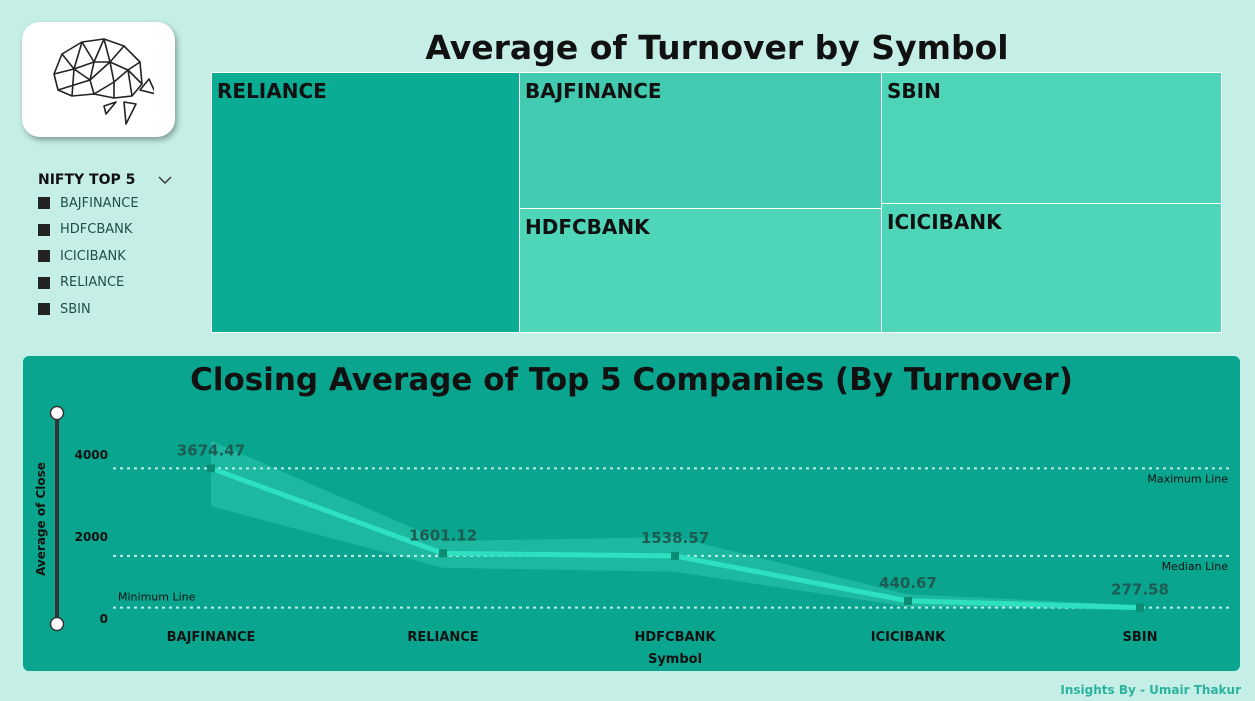 The width and height of the screenshot is (1255, 701). What do you see at coordinates (700, 270) in the screenshot?
I see `treemap-tile-hdfcbank: HDFCBANK` at bounding box center [700, 270].